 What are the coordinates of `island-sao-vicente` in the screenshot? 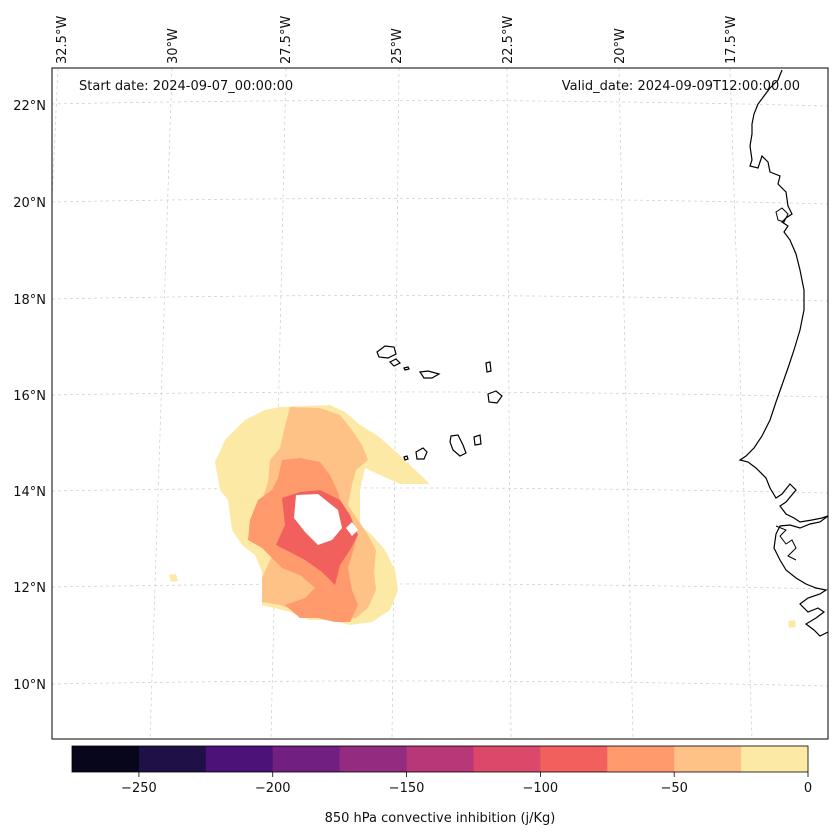 It's located at (395, 362).